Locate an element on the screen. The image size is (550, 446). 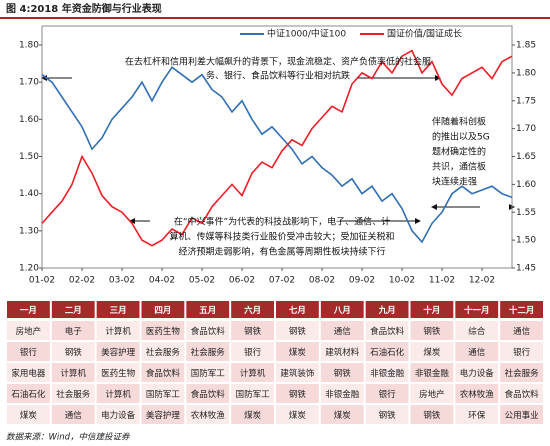
cell-text: 农林牧渔 is located at coordinates (477, 394).